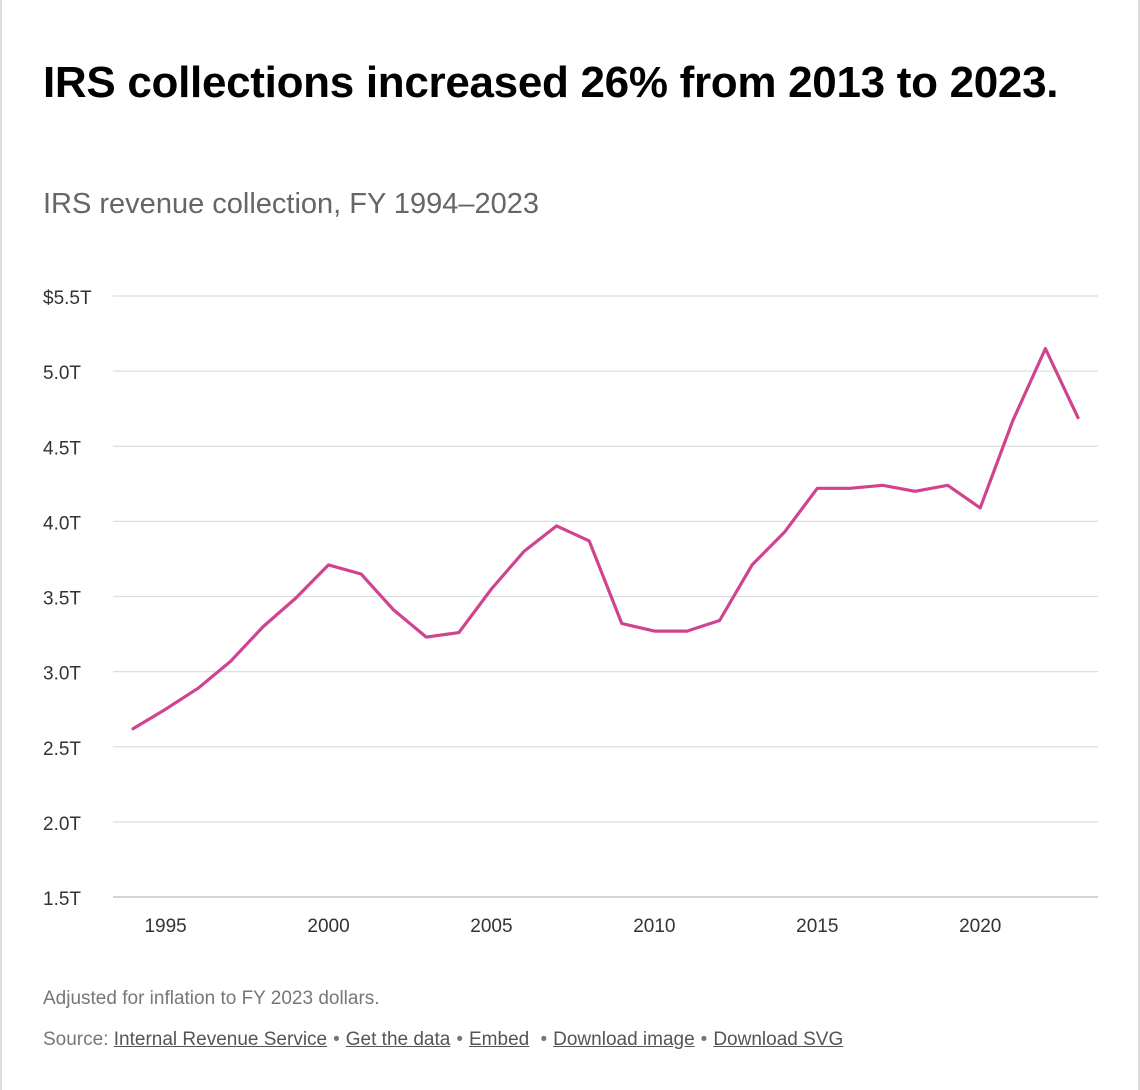  I want to click on link-download-image: Download image, so click(624, 1039).